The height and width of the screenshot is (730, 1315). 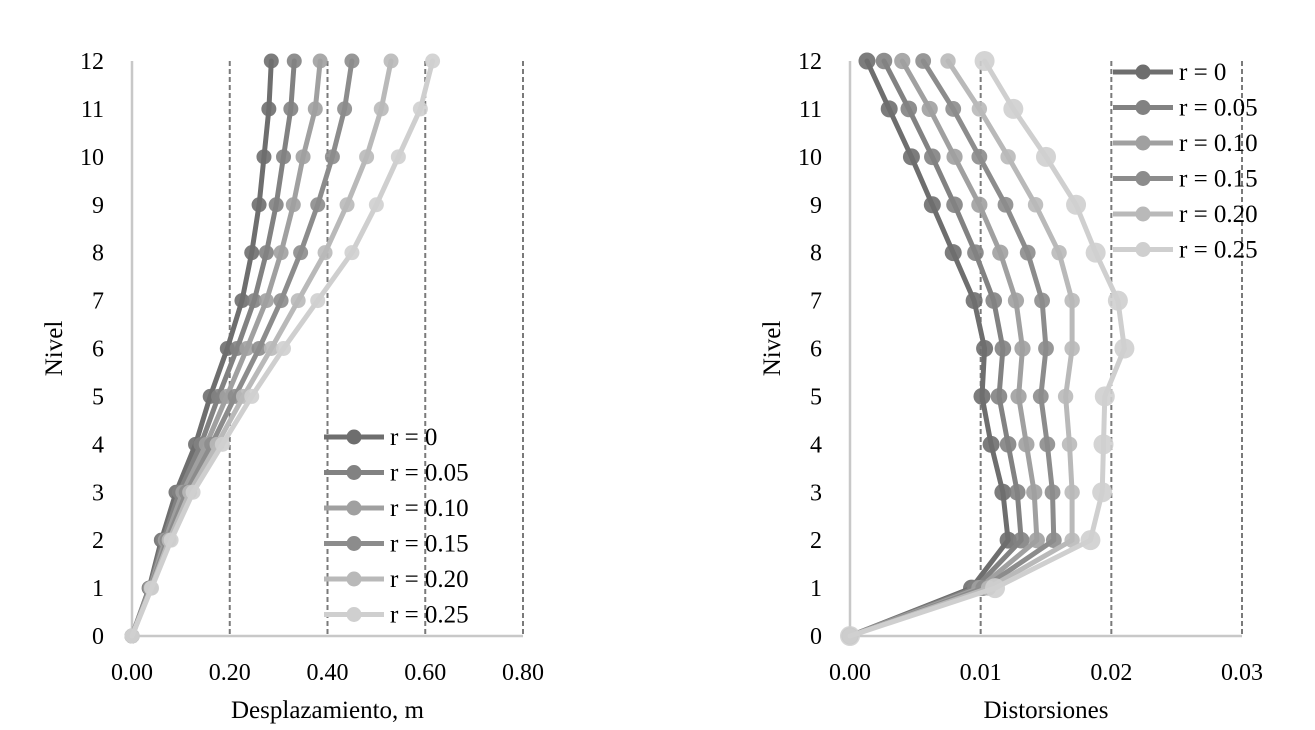 I want to click on y-tick-label: 9, so click(x=816, y=206).